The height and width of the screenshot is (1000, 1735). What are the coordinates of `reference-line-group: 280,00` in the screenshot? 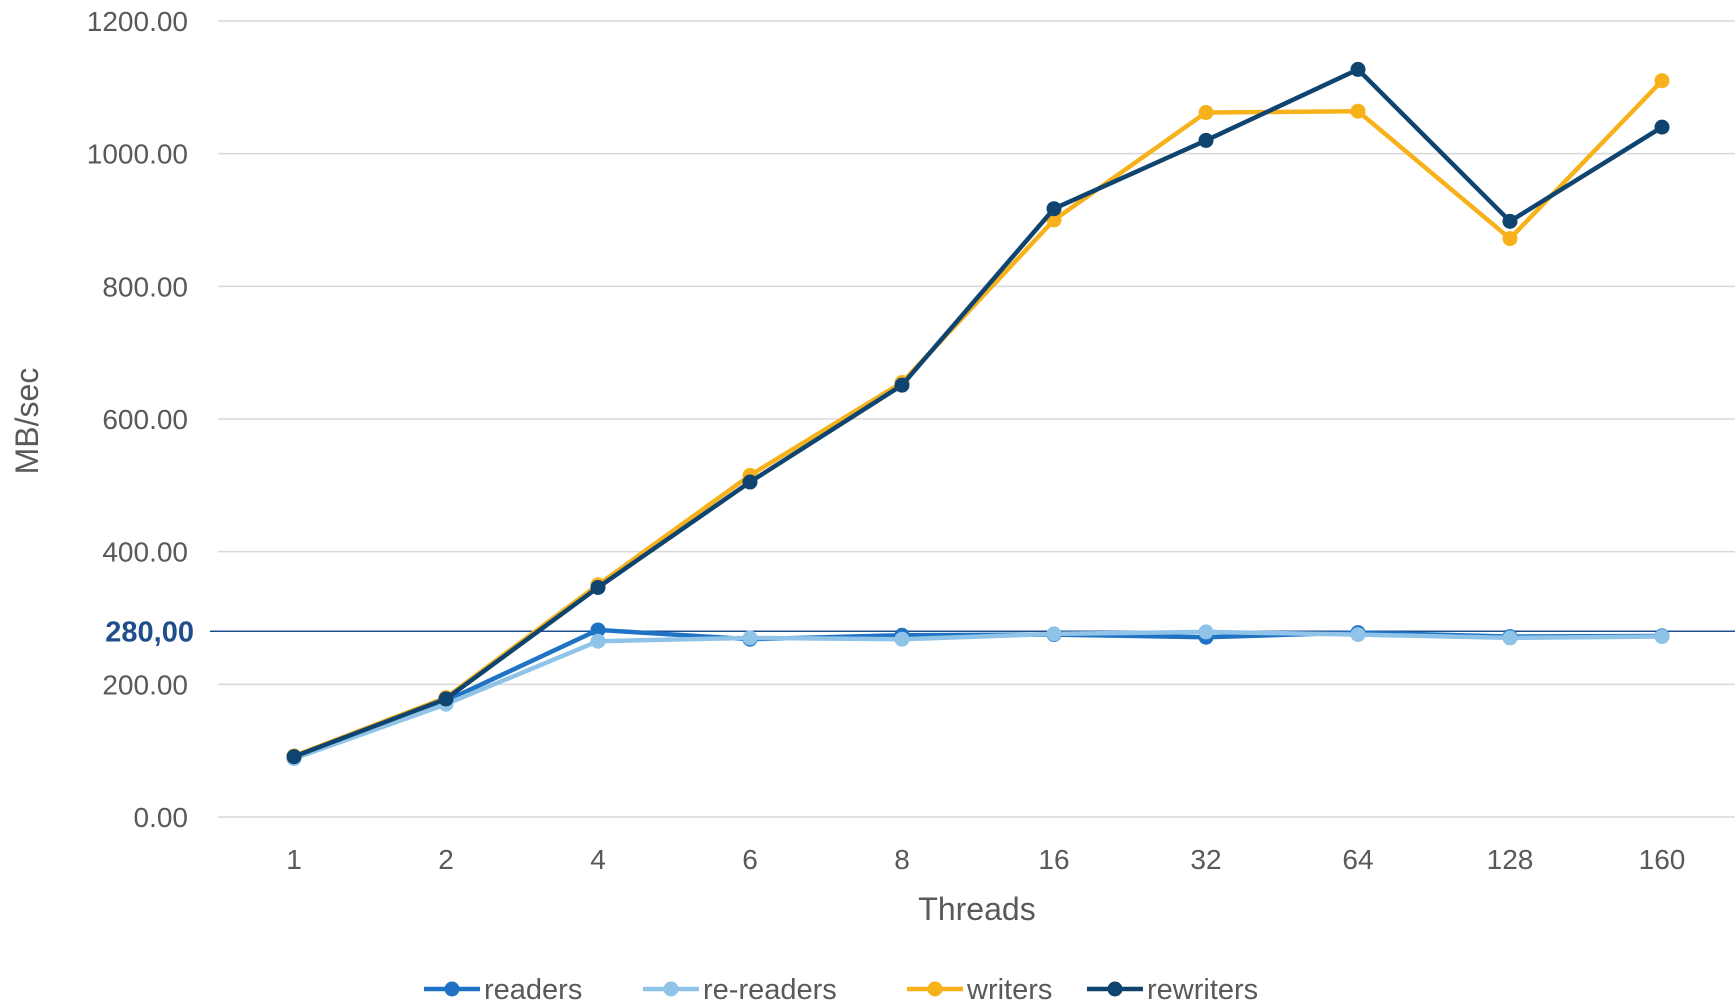 It's located at (920, 632).